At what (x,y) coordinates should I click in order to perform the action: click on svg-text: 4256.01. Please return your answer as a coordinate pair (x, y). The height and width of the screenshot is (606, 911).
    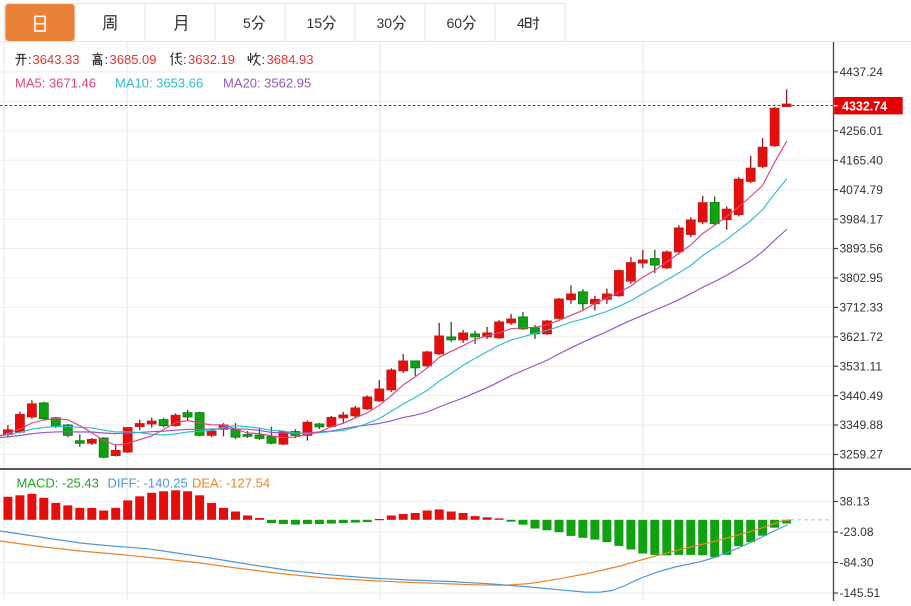
    Looking at the image, I should click on (862, 131).